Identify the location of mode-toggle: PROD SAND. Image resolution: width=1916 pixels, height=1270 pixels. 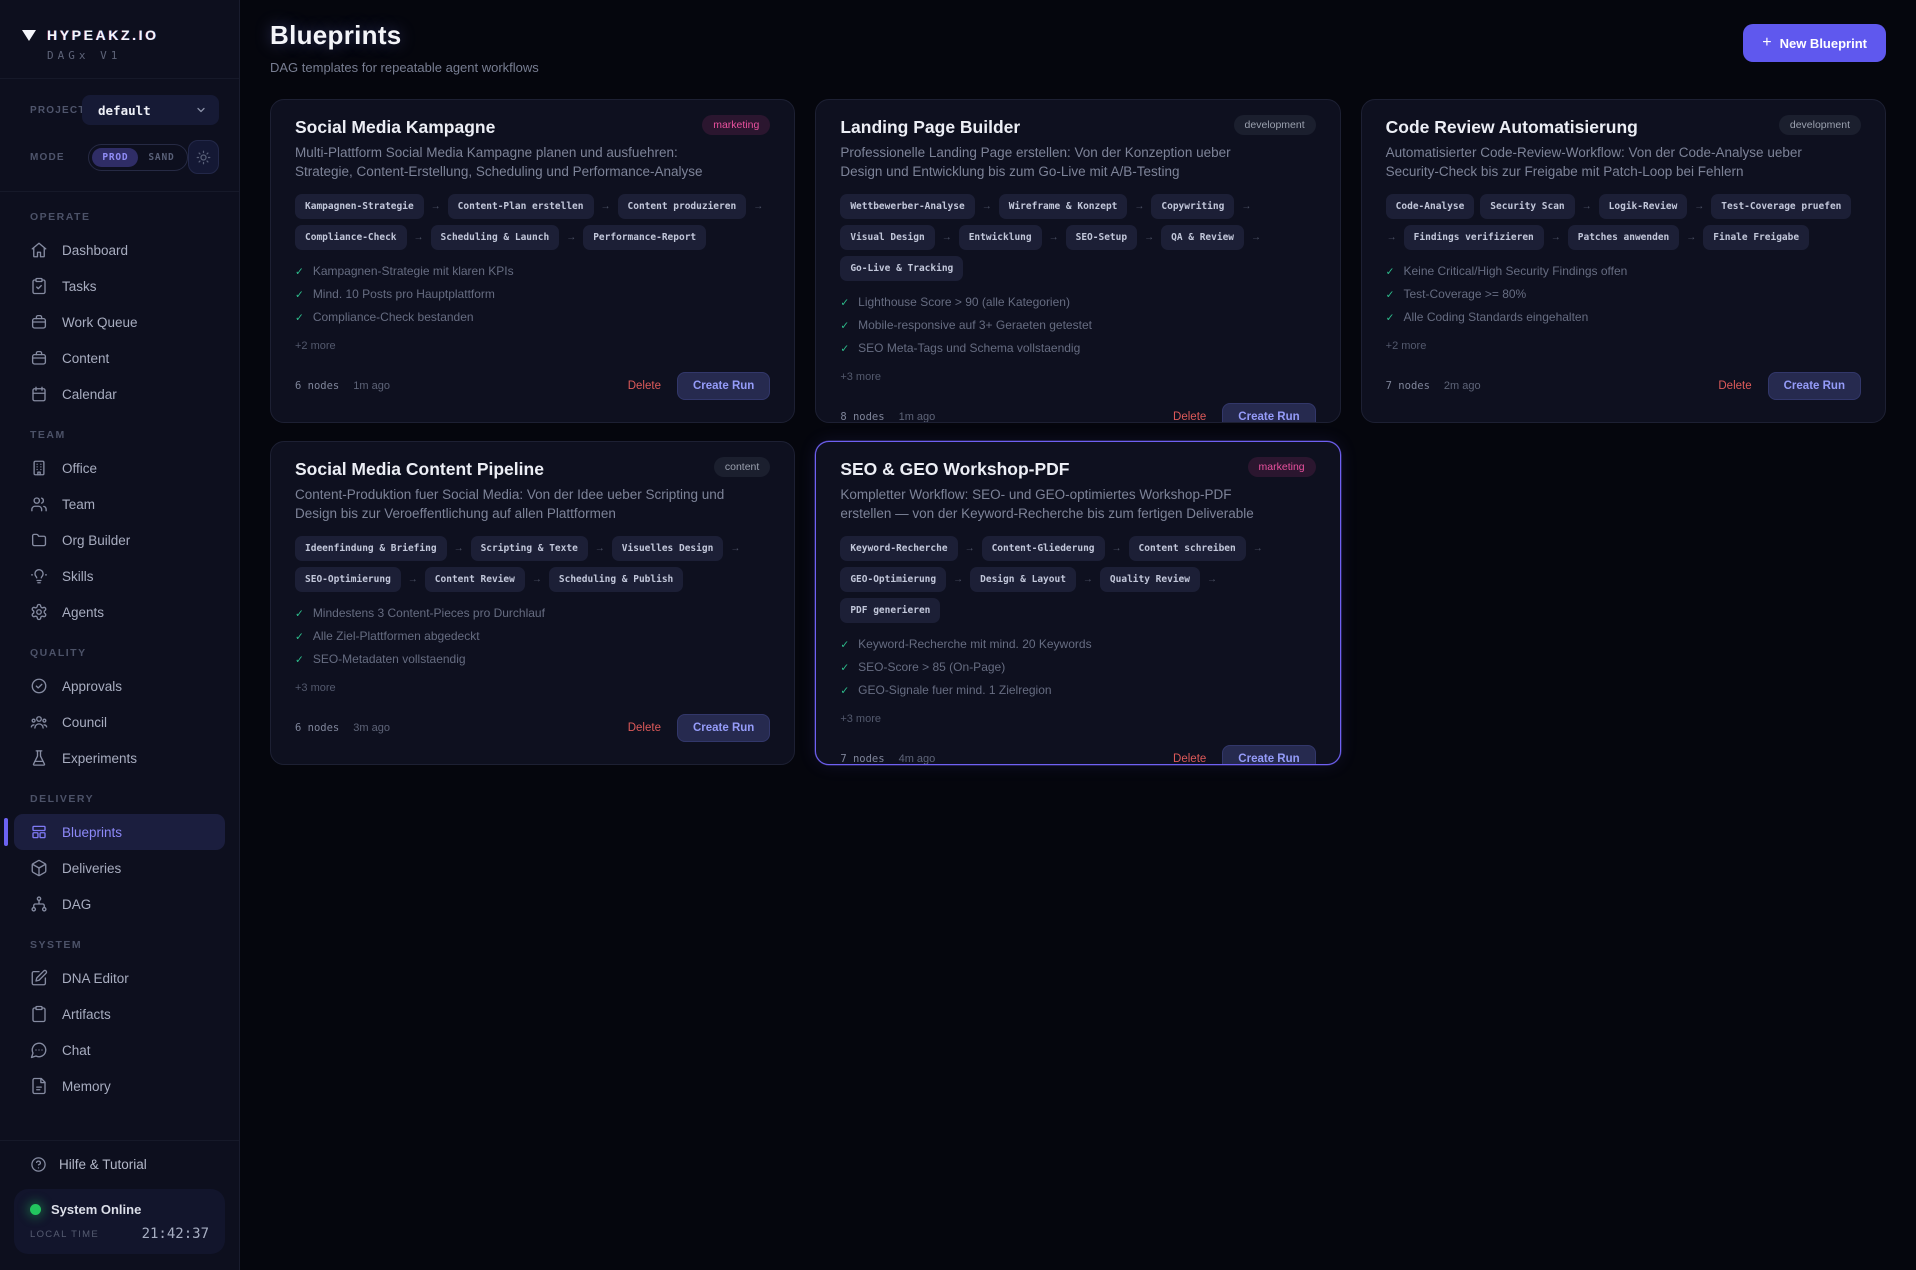
(138, 157).